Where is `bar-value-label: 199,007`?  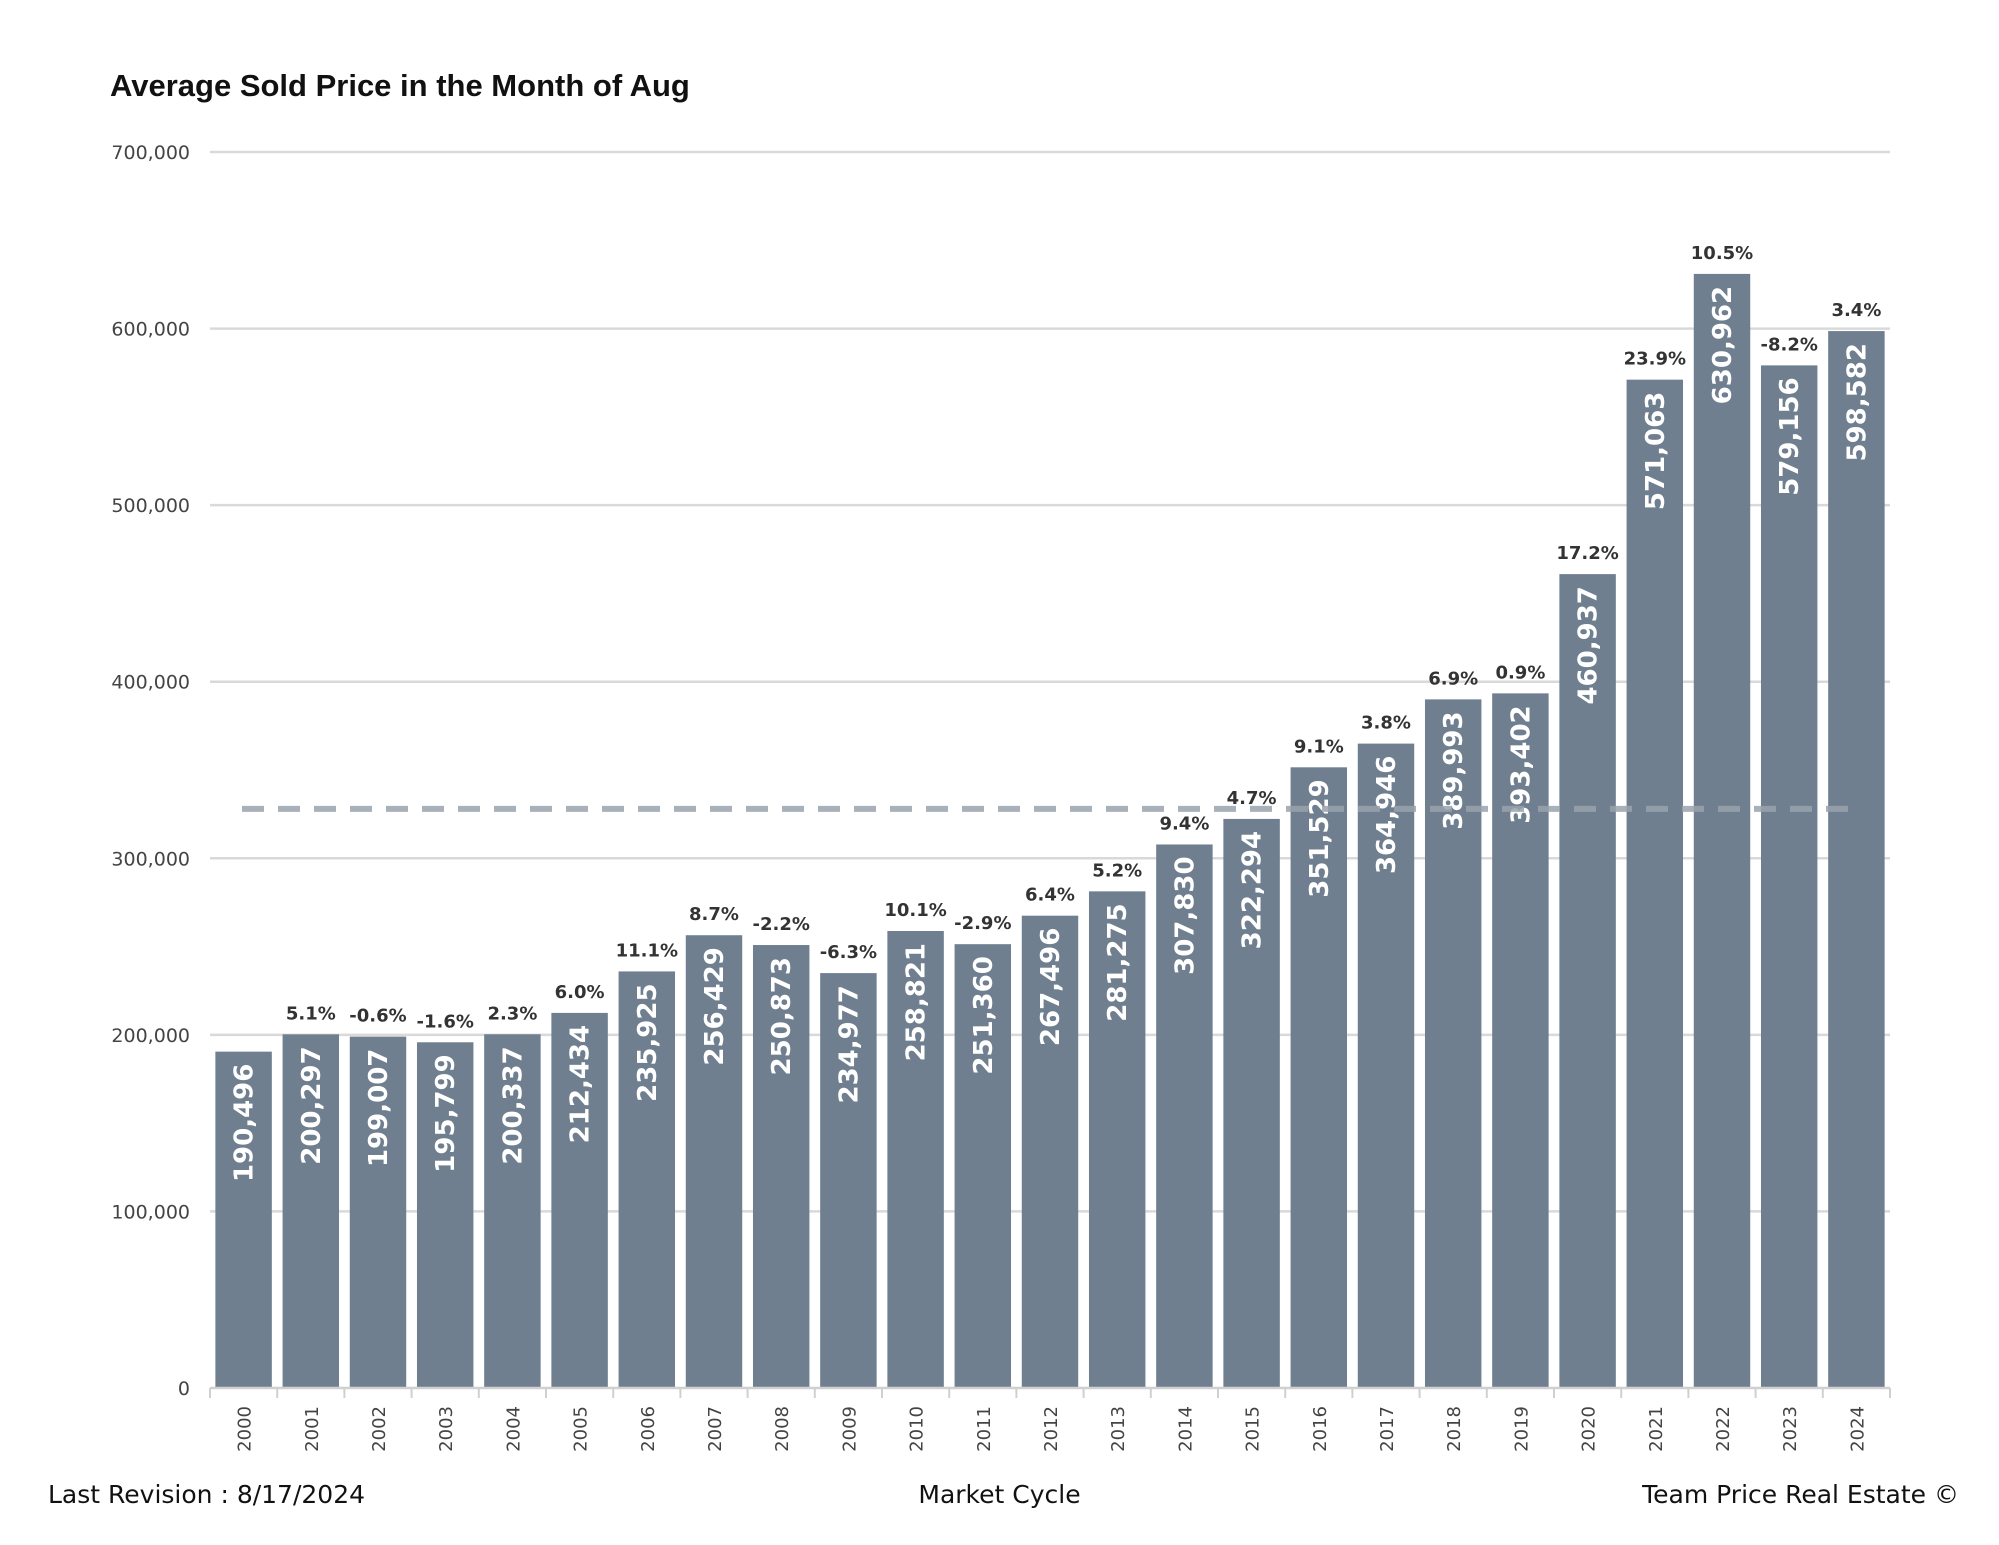 bar-value-label: 199,007 is located at coordinates (379, 1108).